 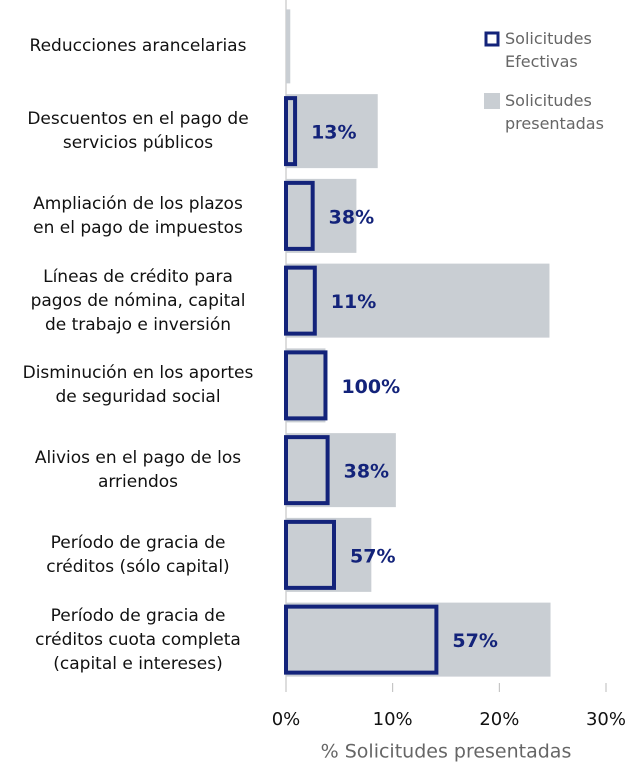 I want to click on annotation: 13%, so click(x=333, y=133).